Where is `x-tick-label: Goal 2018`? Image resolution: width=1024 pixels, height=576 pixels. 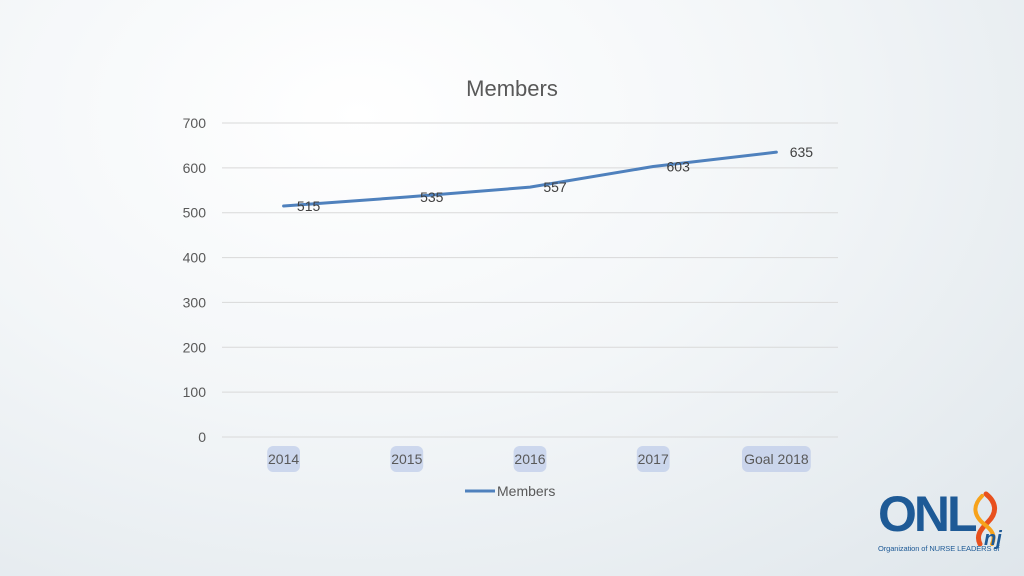 x-tick-label: Goal 2018 is located at coordinates (776, 459).